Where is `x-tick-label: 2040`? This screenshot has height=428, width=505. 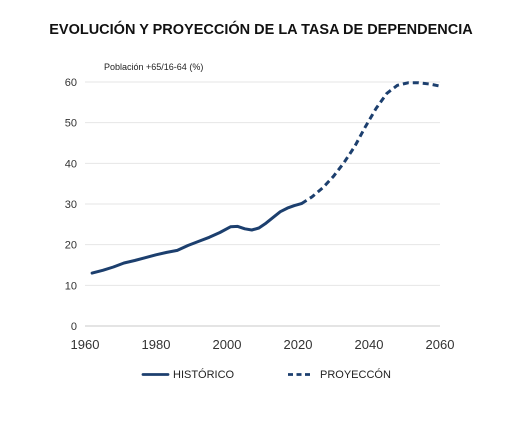
x-tick-label: 2040 is located at coordinates (369, 344).